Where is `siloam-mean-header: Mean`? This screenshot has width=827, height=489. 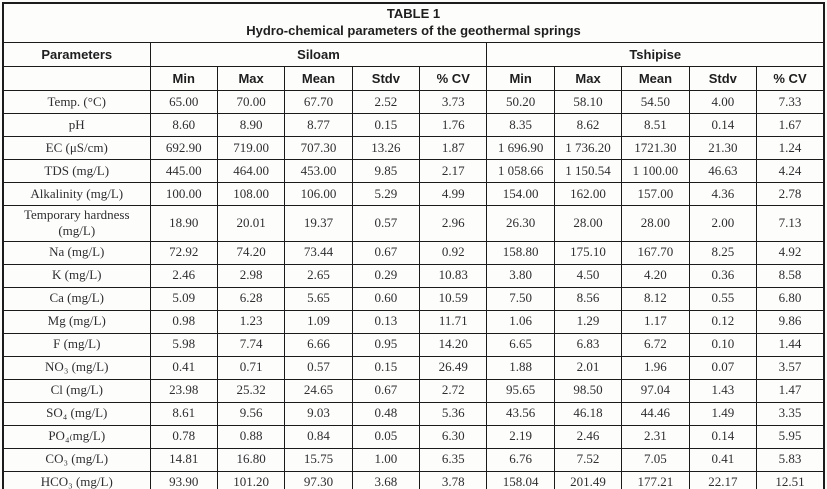 siloam-mean-header: Mean is located at coordinates (318, 78).